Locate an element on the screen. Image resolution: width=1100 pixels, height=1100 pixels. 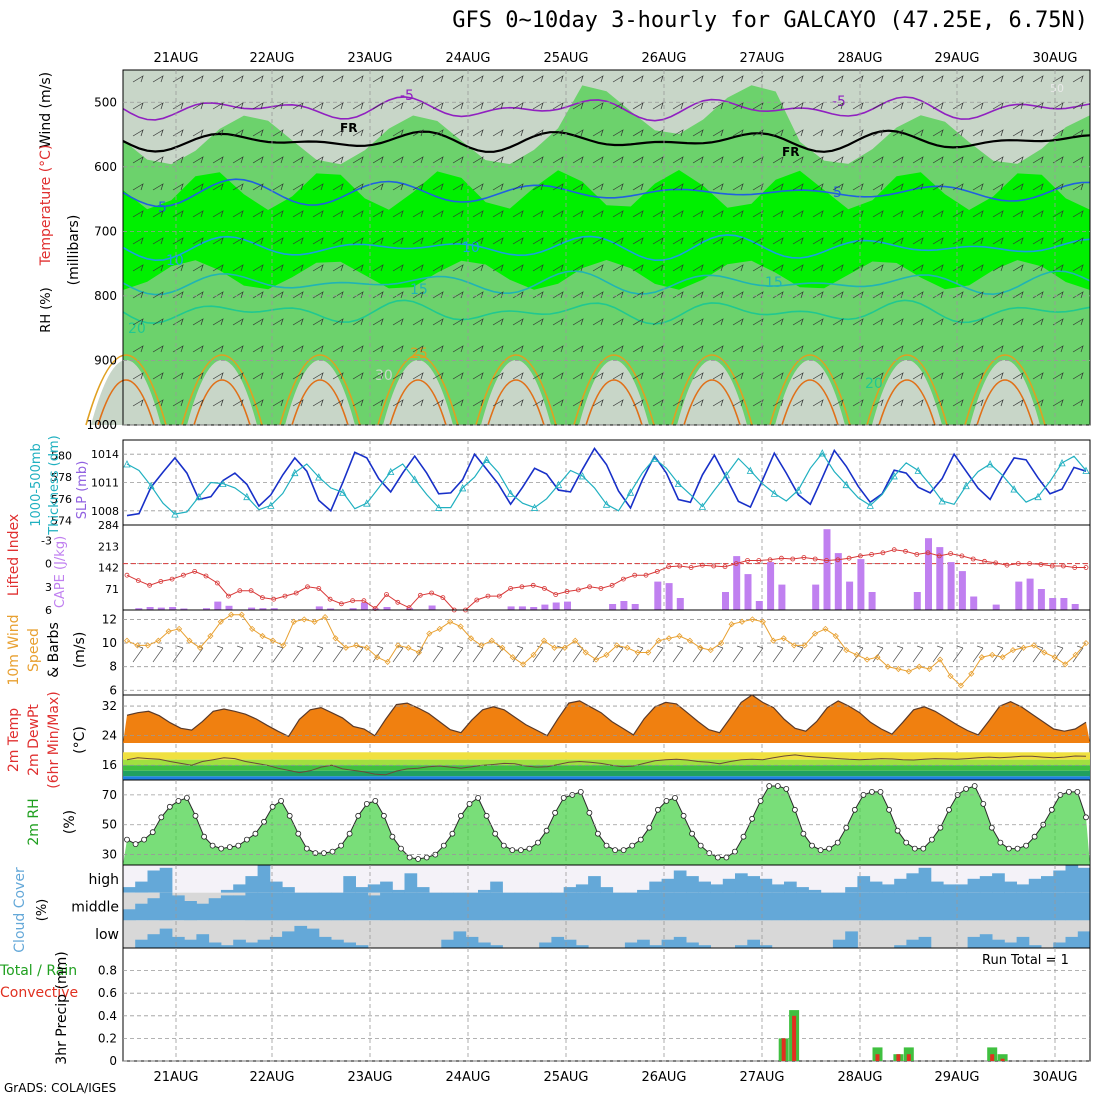
wind-ylabel-units: (m/s) is located at coordinates (80, 650).